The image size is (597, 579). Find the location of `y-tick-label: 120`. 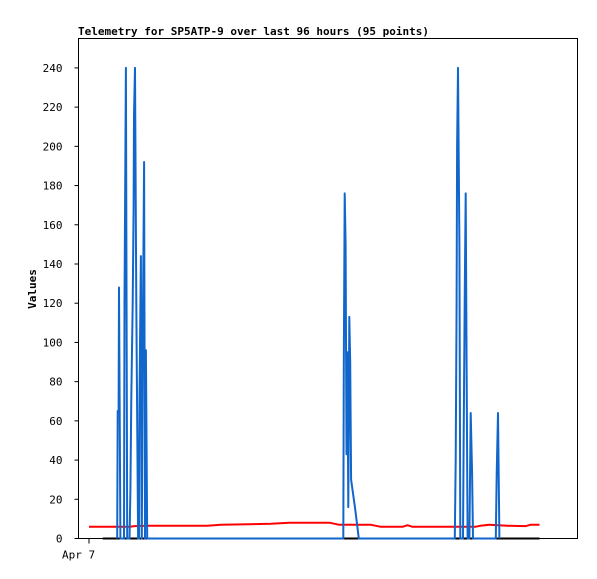

y-tick-label: 120 is located at coordinates (53, 303).